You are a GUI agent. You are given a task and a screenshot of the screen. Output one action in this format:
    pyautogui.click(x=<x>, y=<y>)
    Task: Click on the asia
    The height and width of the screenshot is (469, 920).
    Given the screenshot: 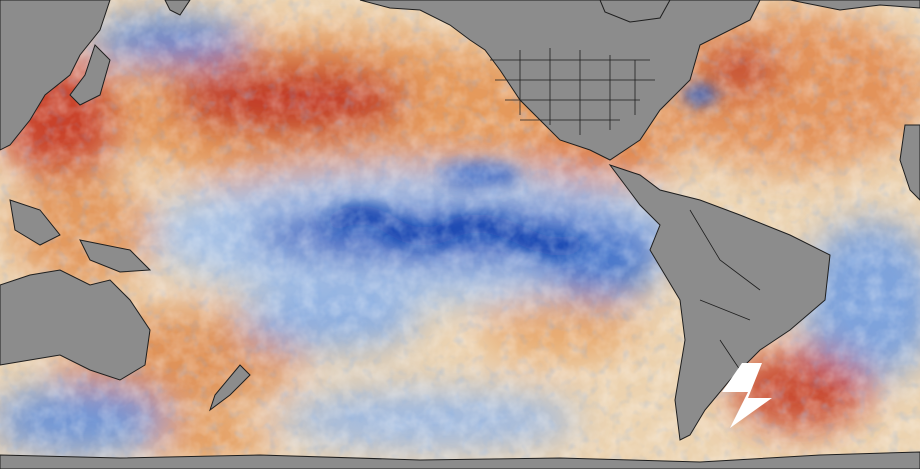 What is the action you would take?
    pyautogui.click(x=55, y=75)
    